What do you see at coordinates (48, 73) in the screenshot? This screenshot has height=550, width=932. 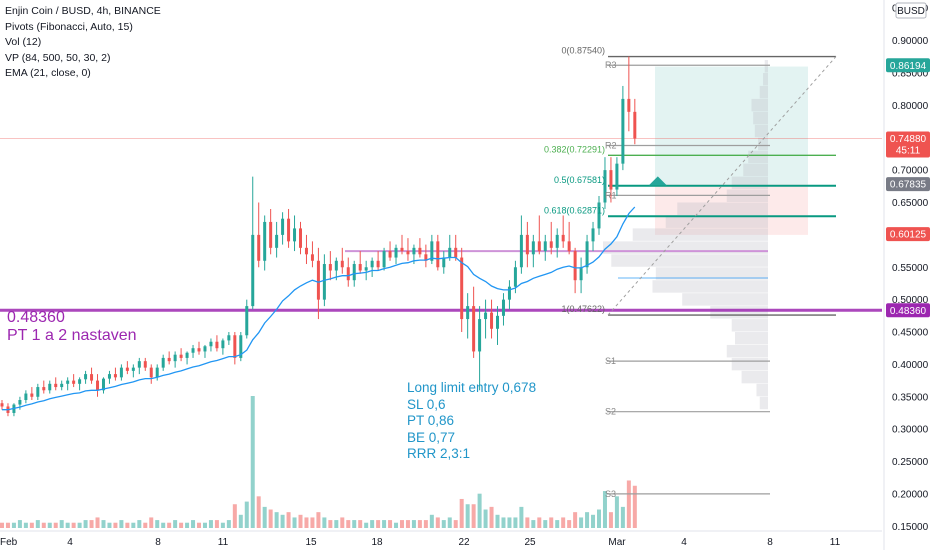 I see `legend-ema: EMA (21, close, 0)` at bounding box center [48, 73].